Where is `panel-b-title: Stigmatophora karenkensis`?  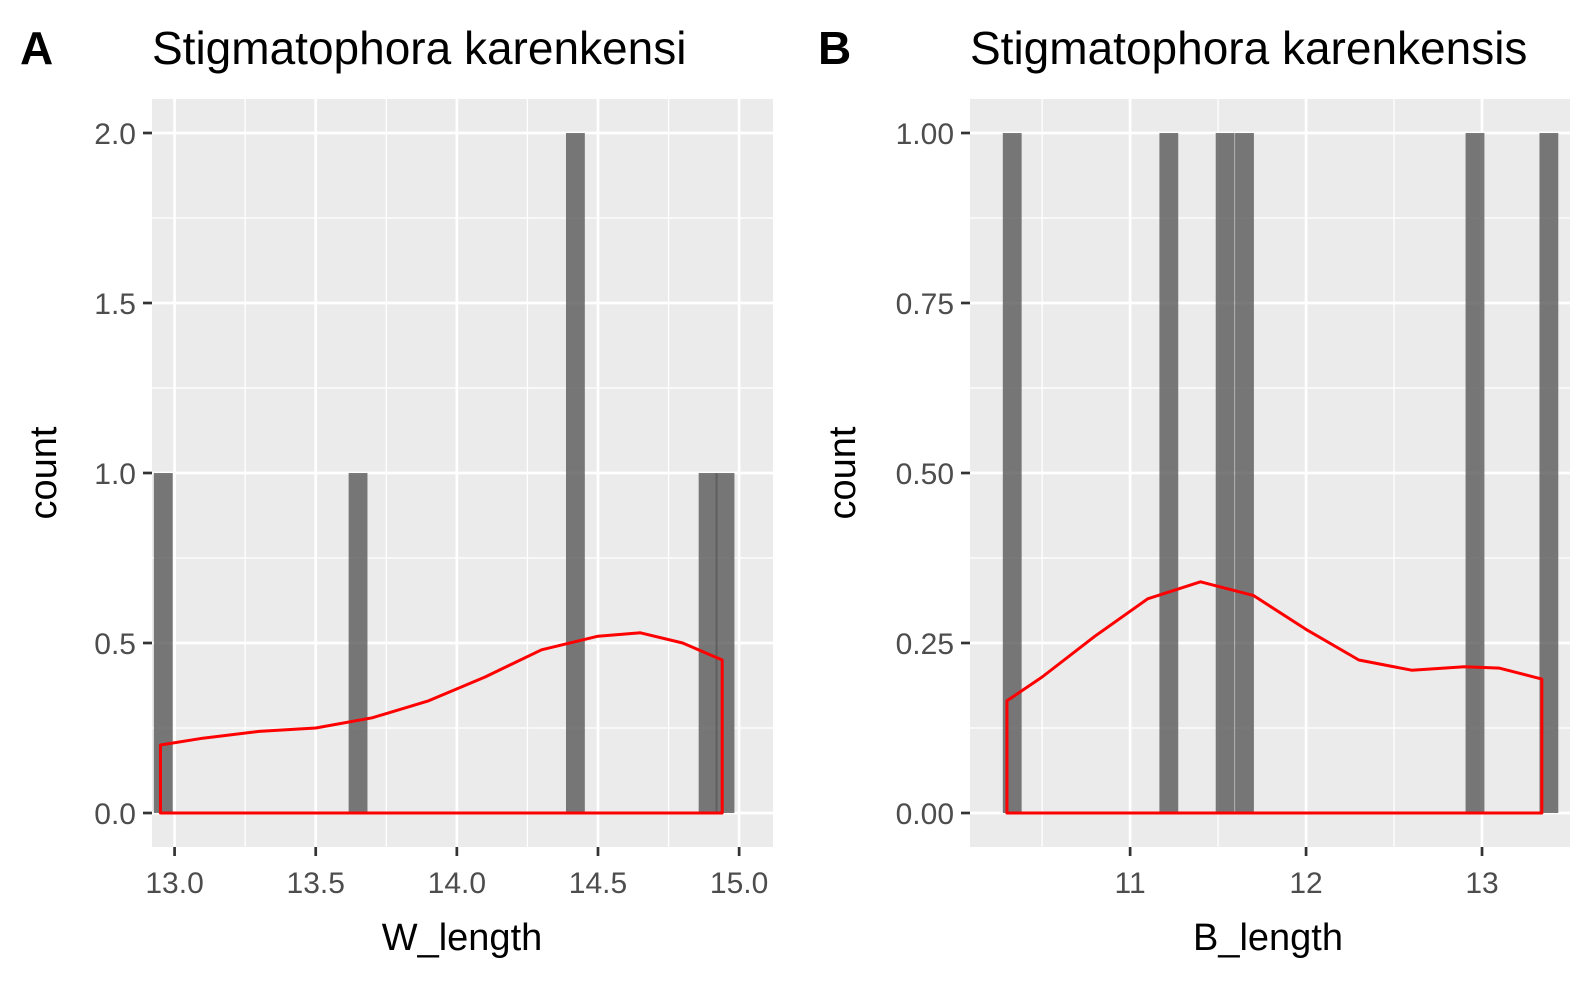 panel-b-title: Stigmatophora karenkensis is located at coordinates (1248, 48).